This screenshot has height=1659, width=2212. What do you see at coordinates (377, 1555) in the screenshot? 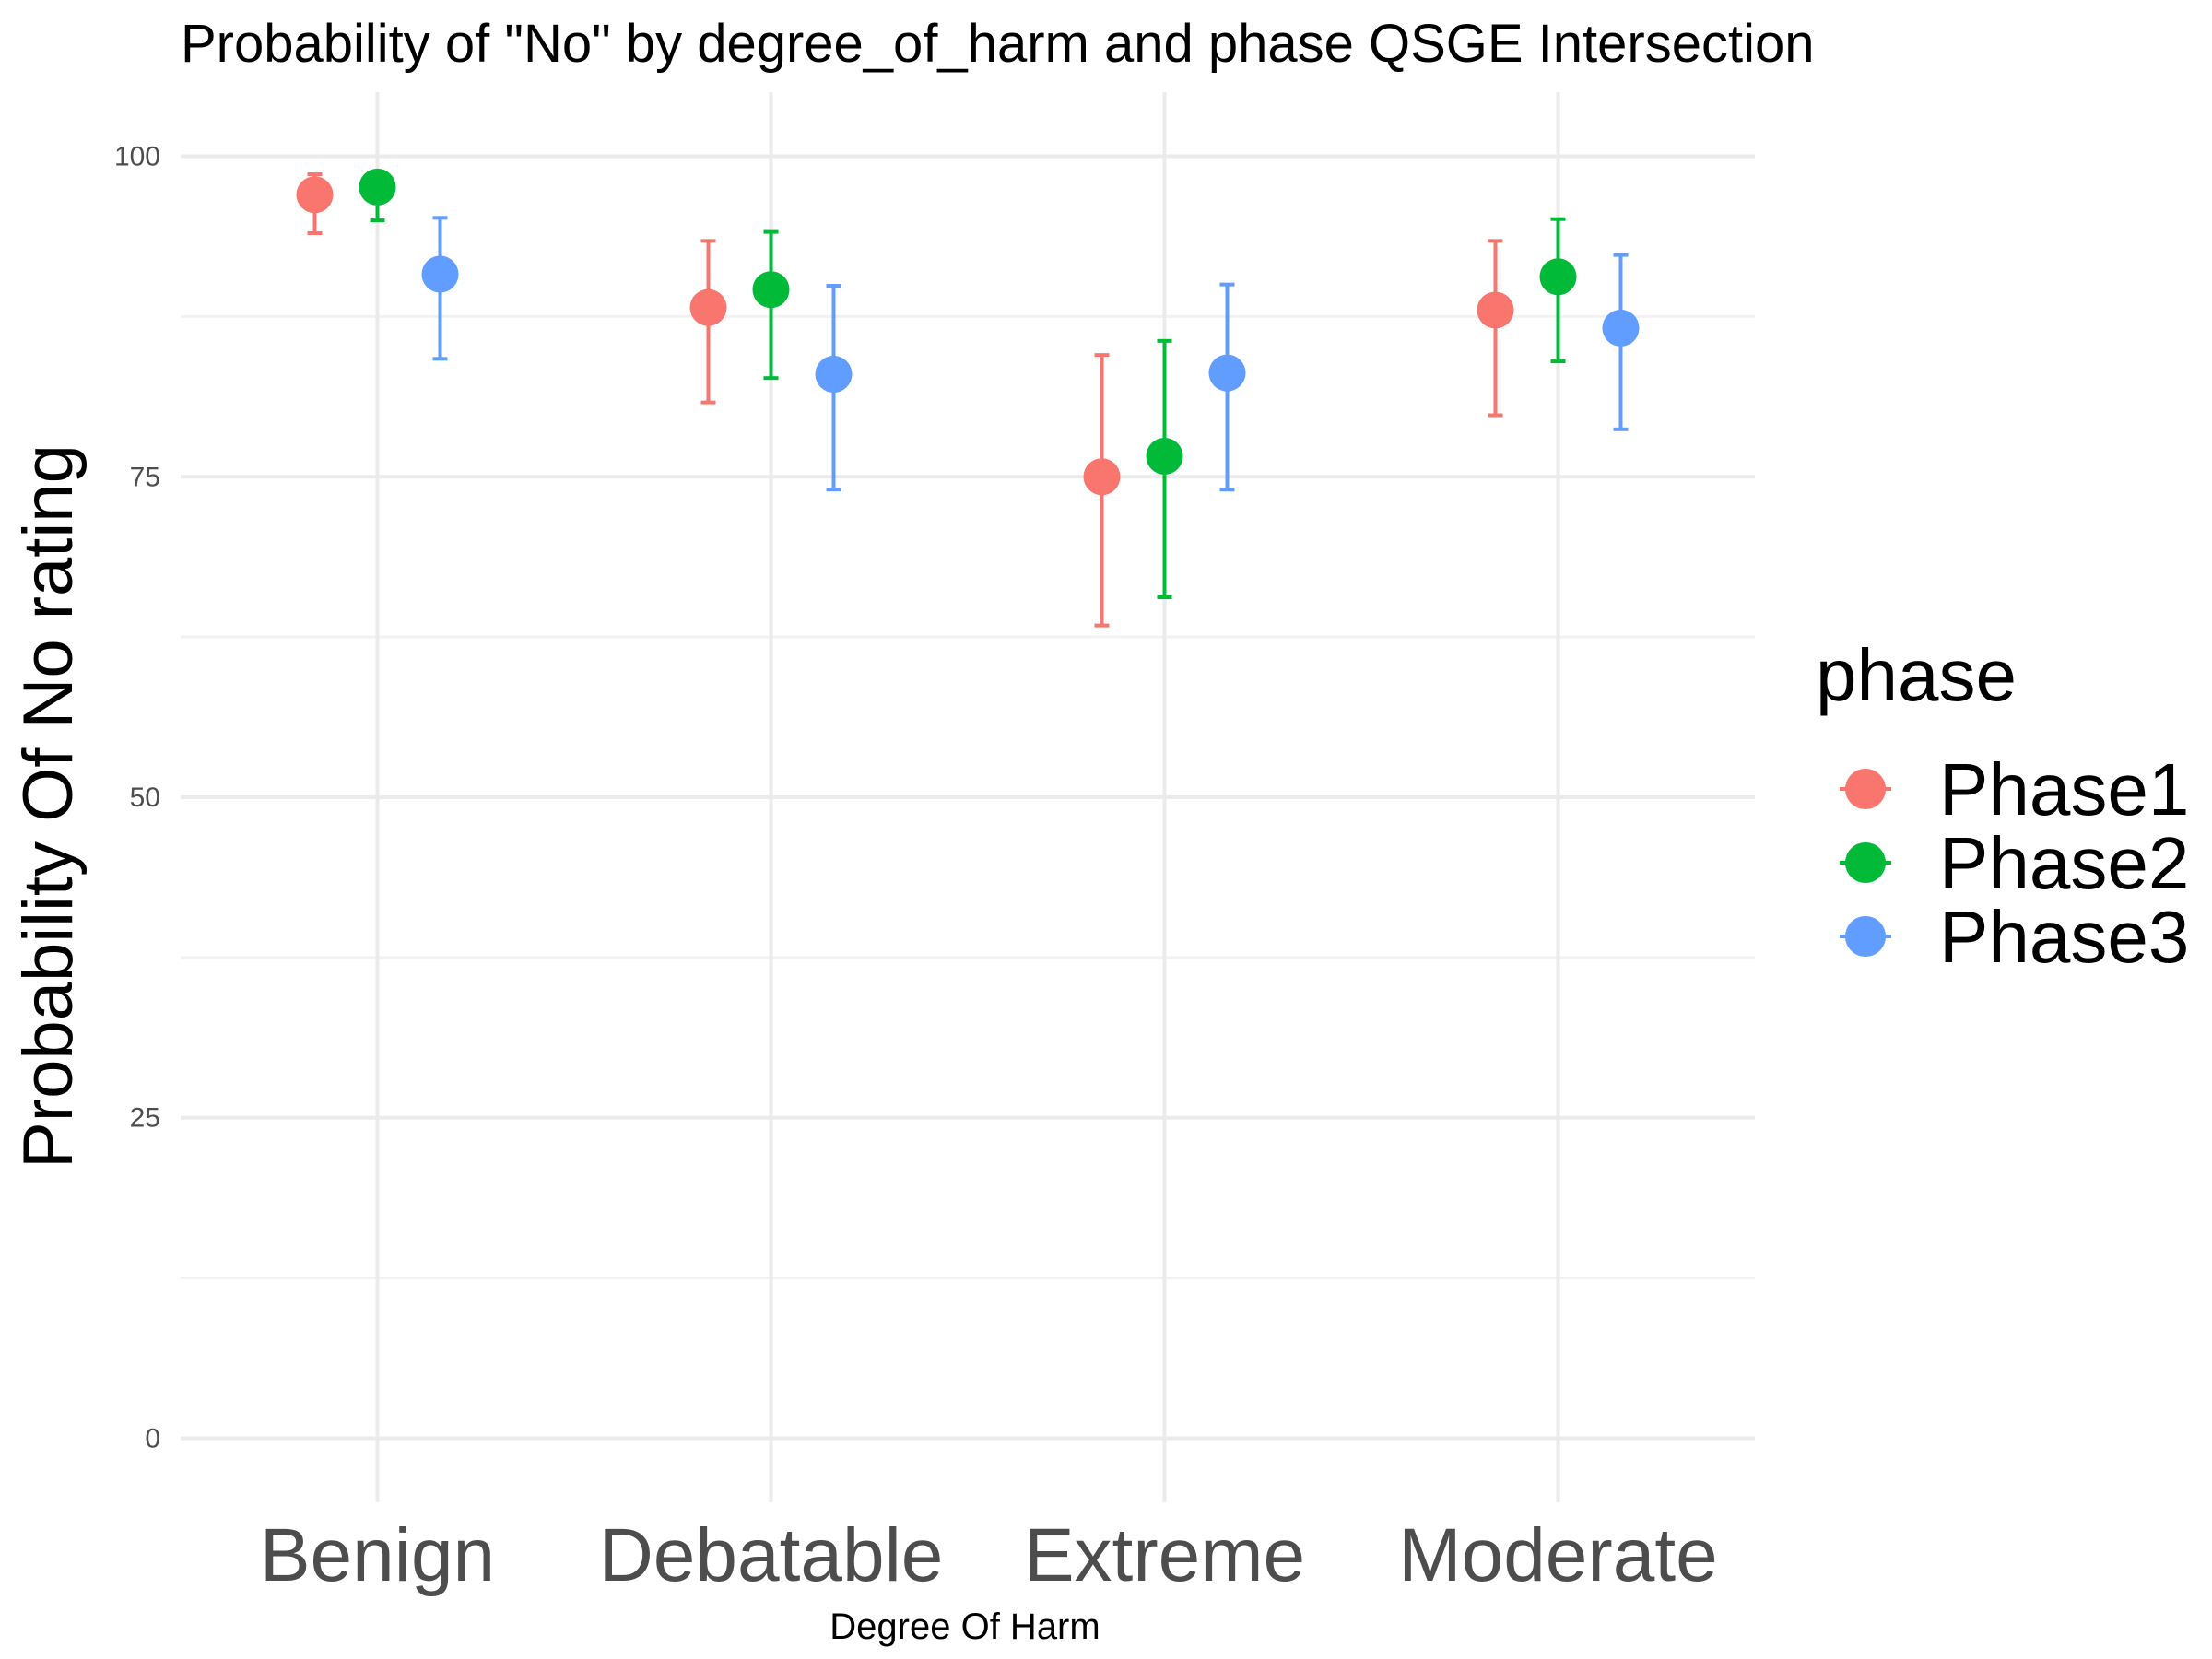
I see `x-tick-label: Benign` at bounding box center [377, 1555].